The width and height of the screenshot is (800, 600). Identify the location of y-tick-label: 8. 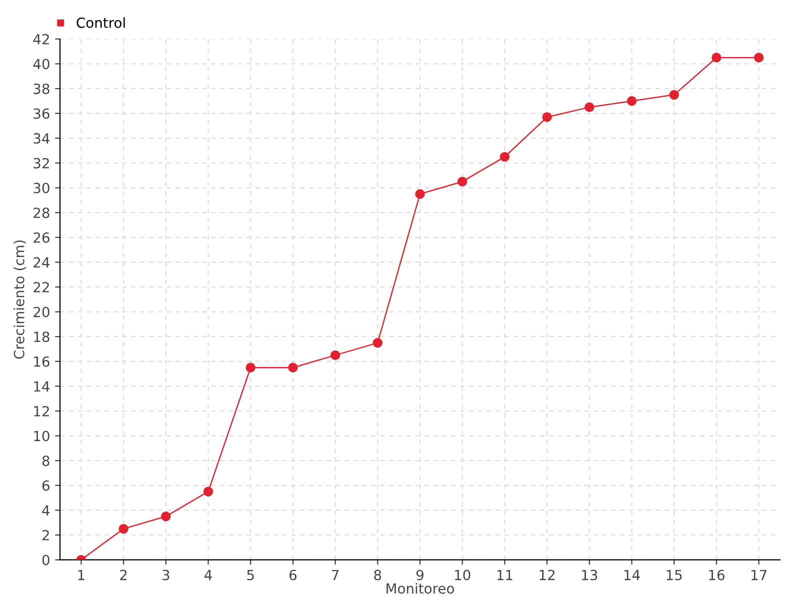
(46, 461).